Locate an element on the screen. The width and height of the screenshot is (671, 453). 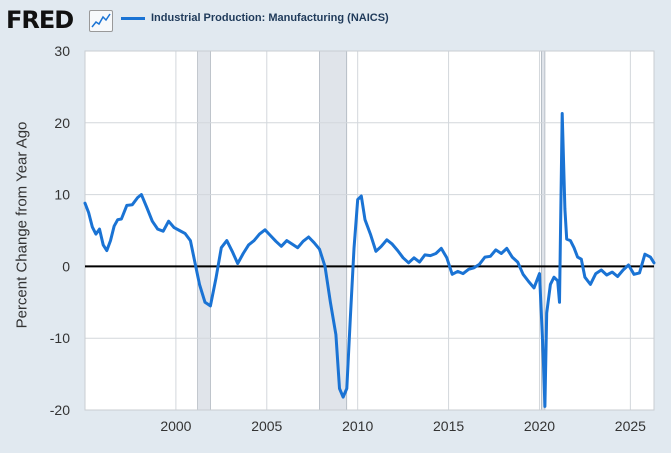
x-tick-label: 2005 is located at coordinates (266, 426).